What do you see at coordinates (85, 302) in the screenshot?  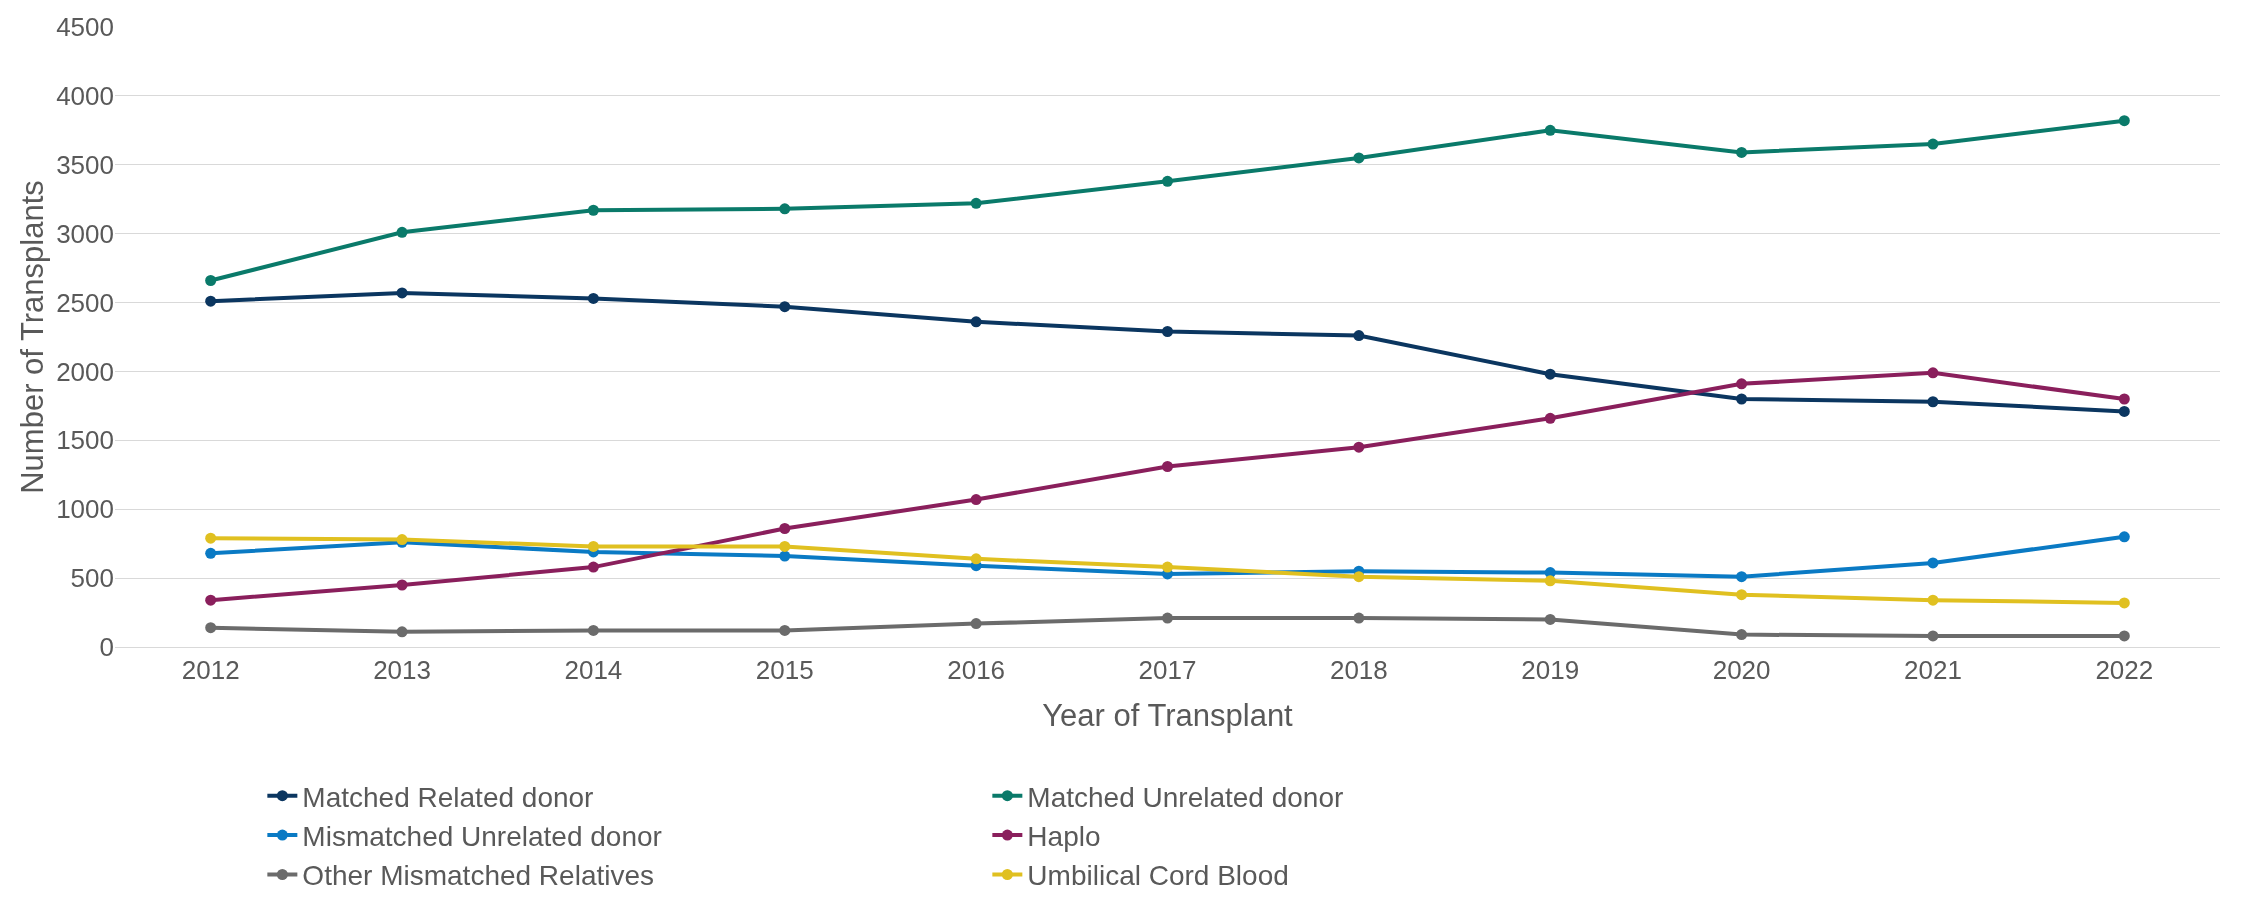 I see `y-tick-label: 2500` at bounding box center [85, 302].